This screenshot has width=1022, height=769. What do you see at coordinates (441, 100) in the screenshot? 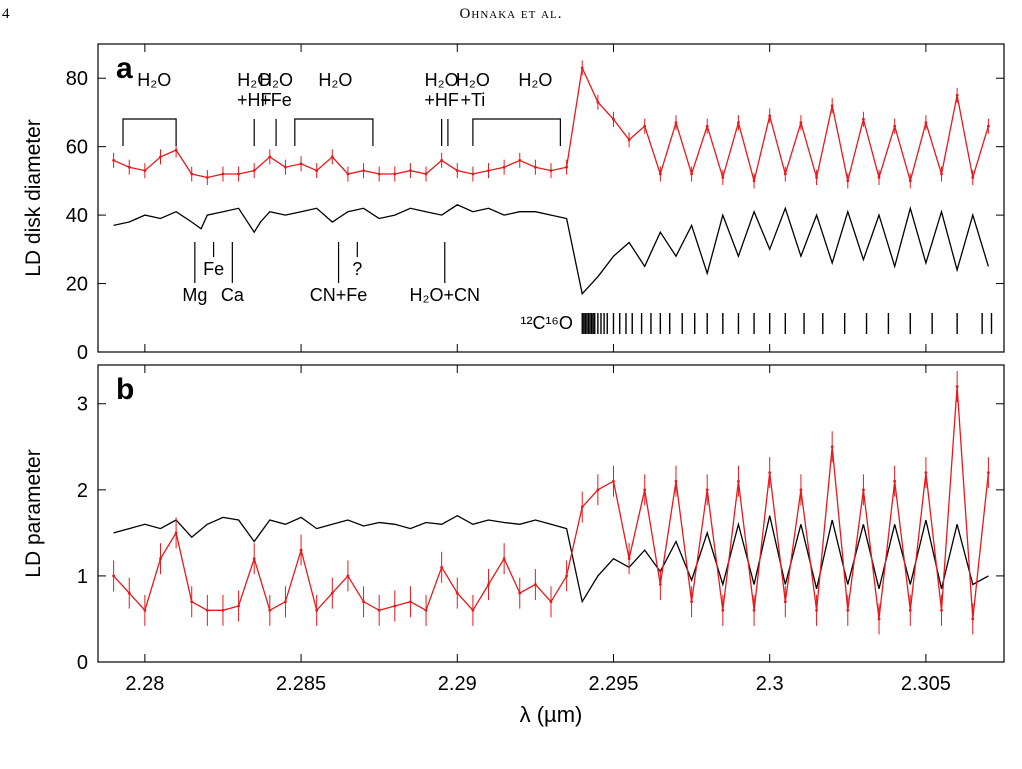
I see `line-label-top: +HF` at bounding box center [441, 100].